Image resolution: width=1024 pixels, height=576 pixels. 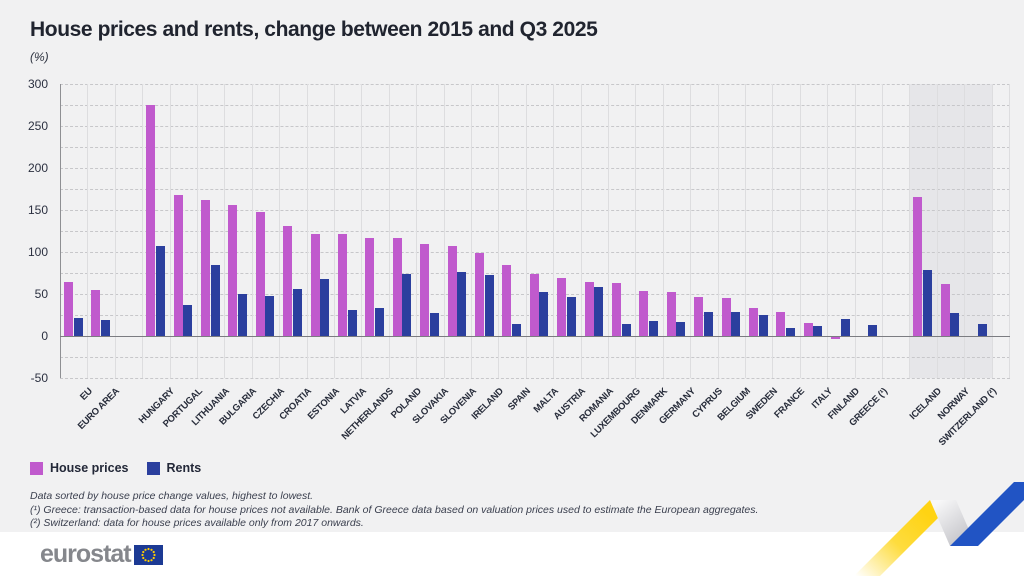 What do you see at coordinates (905, 538) in the screenshot?
I see `ribbon-yellow-segment` at bounding box center [905, 538].